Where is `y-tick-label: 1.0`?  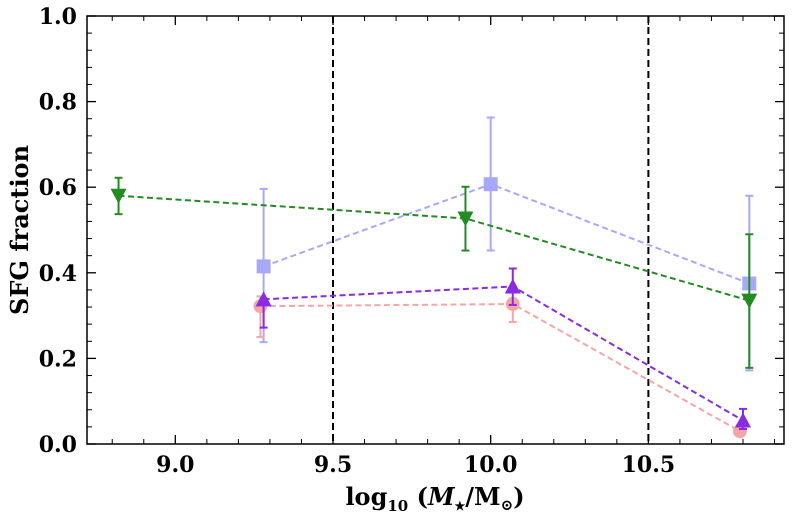
y-tick-label: 1.0 is located at coordinates (58, 17).